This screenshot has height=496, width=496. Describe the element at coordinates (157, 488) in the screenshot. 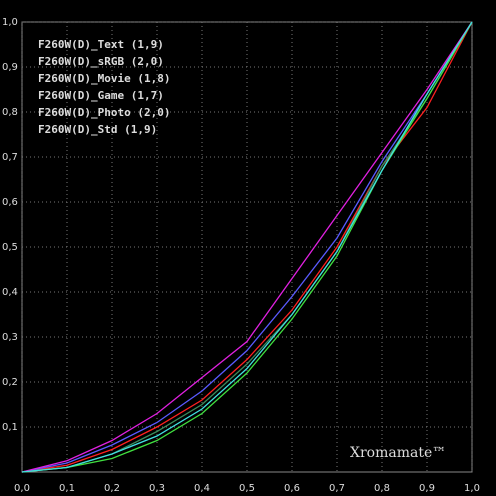

I see `x-tick-label: 0,3` at that location.